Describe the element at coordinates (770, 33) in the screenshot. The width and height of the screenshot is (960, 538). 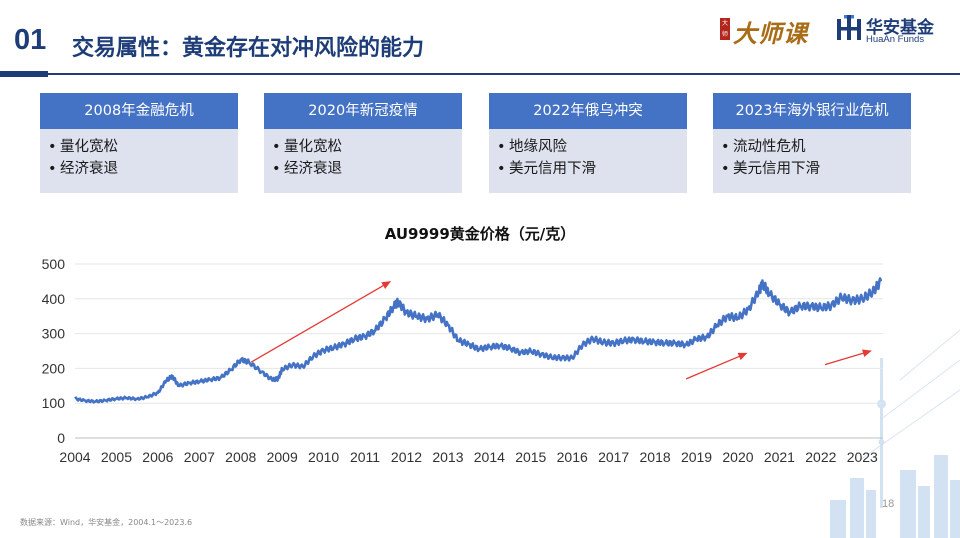
I see `master-class-logo-text: 大师课` at that location.